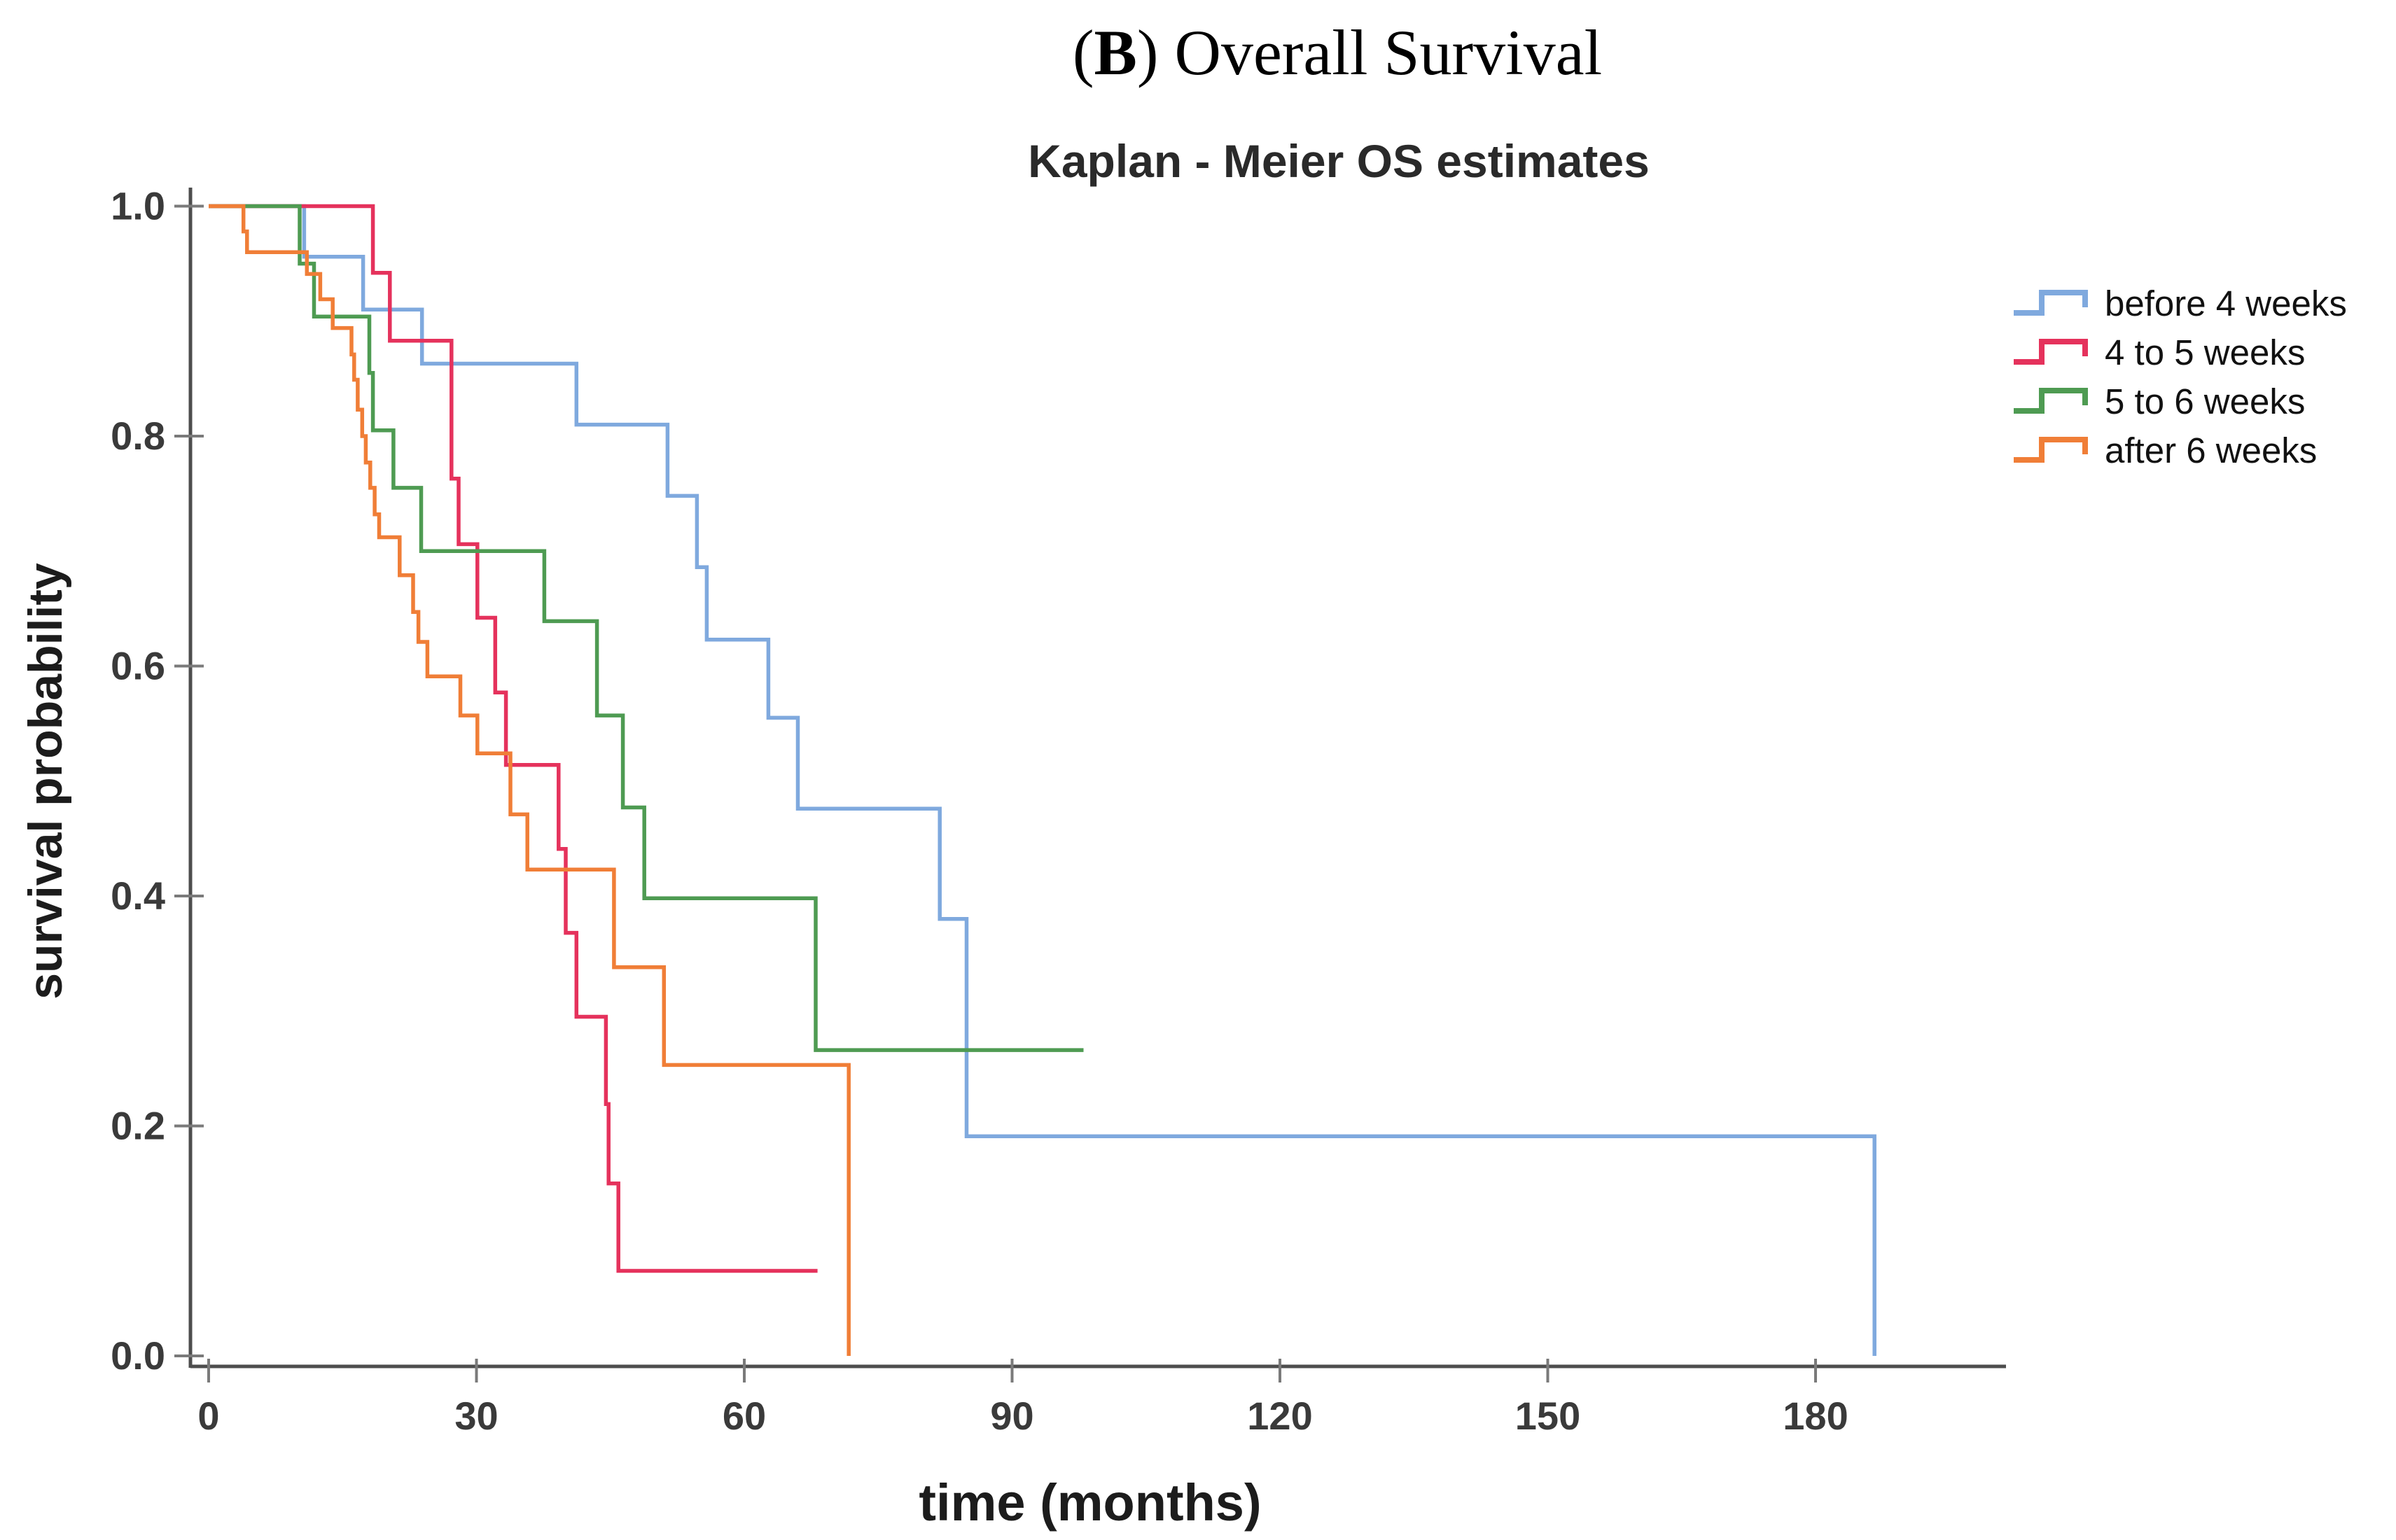 This screenshot has width=2396, height=1540. I want to click on x-tick-label: 150, so click(1548, 1416).